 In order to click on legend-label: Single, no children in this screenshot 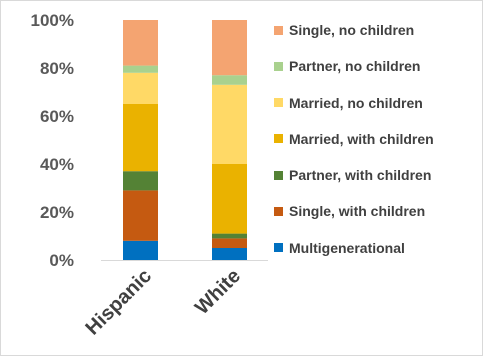, I will do `click(352, 30)`.